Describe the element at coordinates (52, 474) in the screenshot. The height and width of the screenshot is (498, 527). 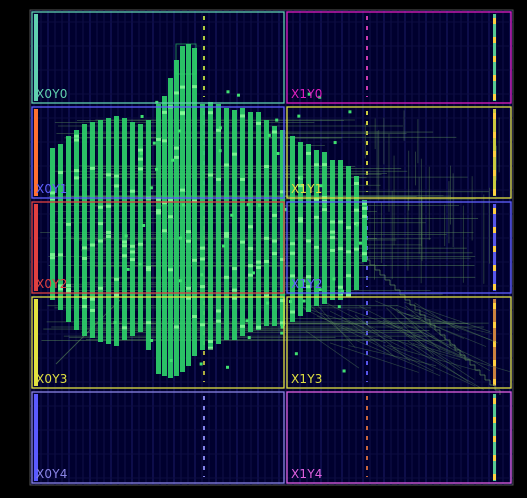
I see `region-label-x0y4: X0Y4` at that location.